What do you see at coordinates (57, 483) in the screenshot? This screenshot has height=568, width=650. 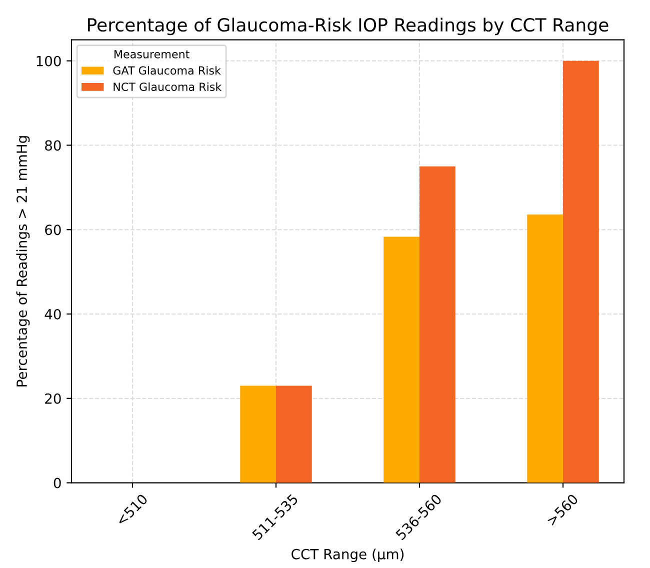 I see `y-tick-label: 0` at bounding box center [57, 483].